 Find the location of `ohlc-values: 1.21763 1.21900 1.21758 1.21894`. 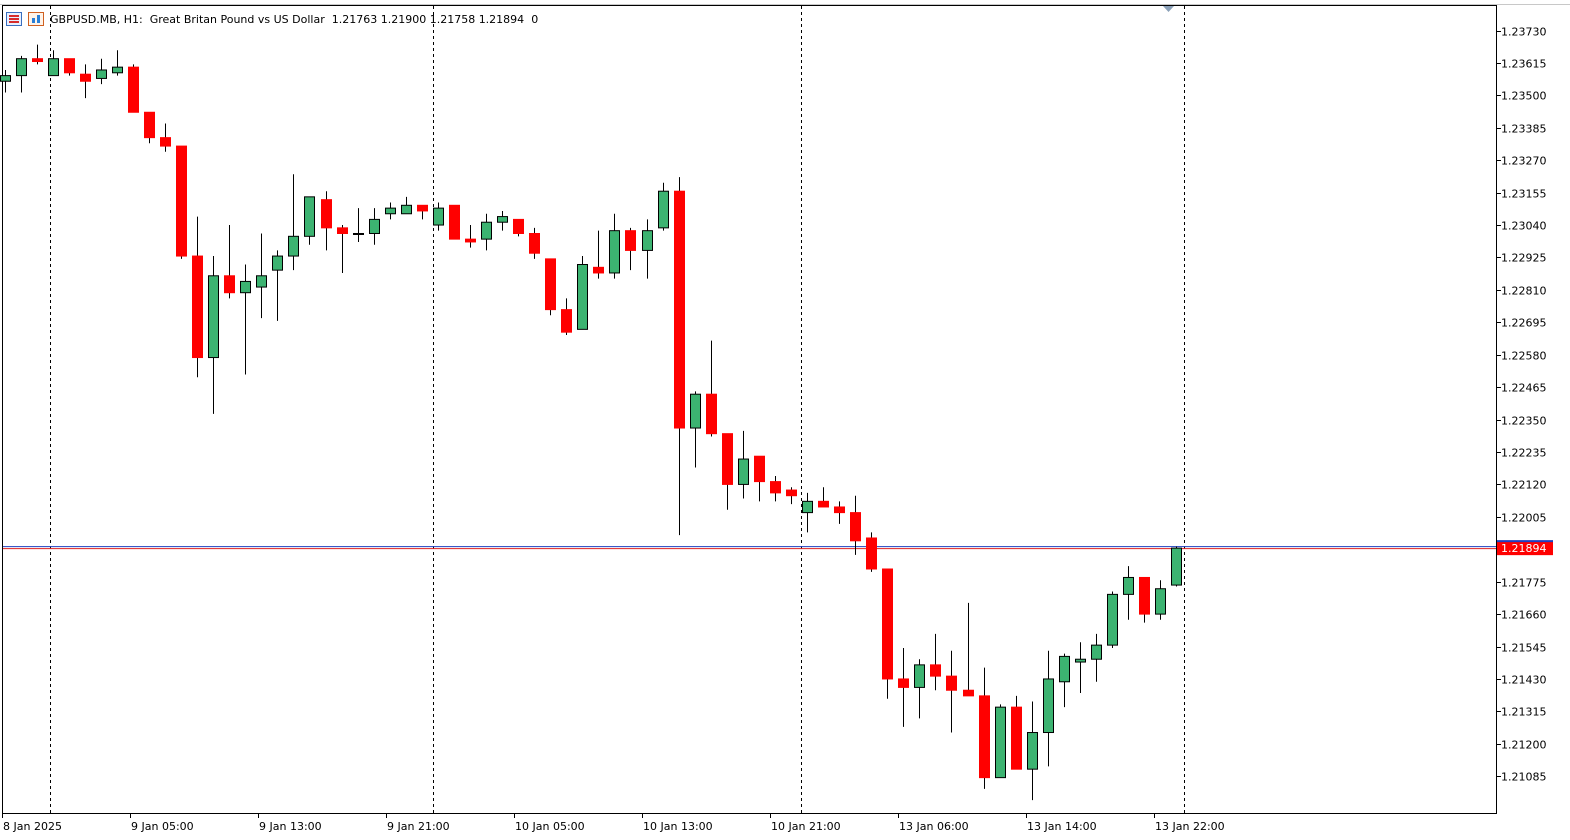

ohlc-values: 1.21763 1.21900 1.21758 1.21894 is located at coordinates (428, 19).